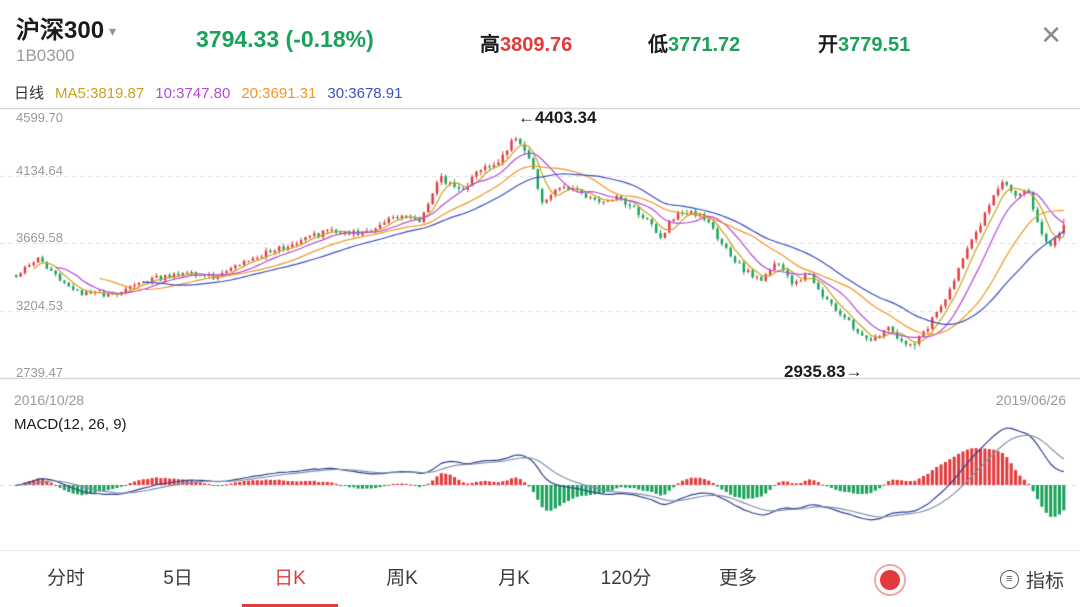 The height and width of the screenshot is (607, 1080). What do you see at coordinates (45, 55) in the screenshot?
I see `stock-code: 1B0300` at bounding box center [45, 55].